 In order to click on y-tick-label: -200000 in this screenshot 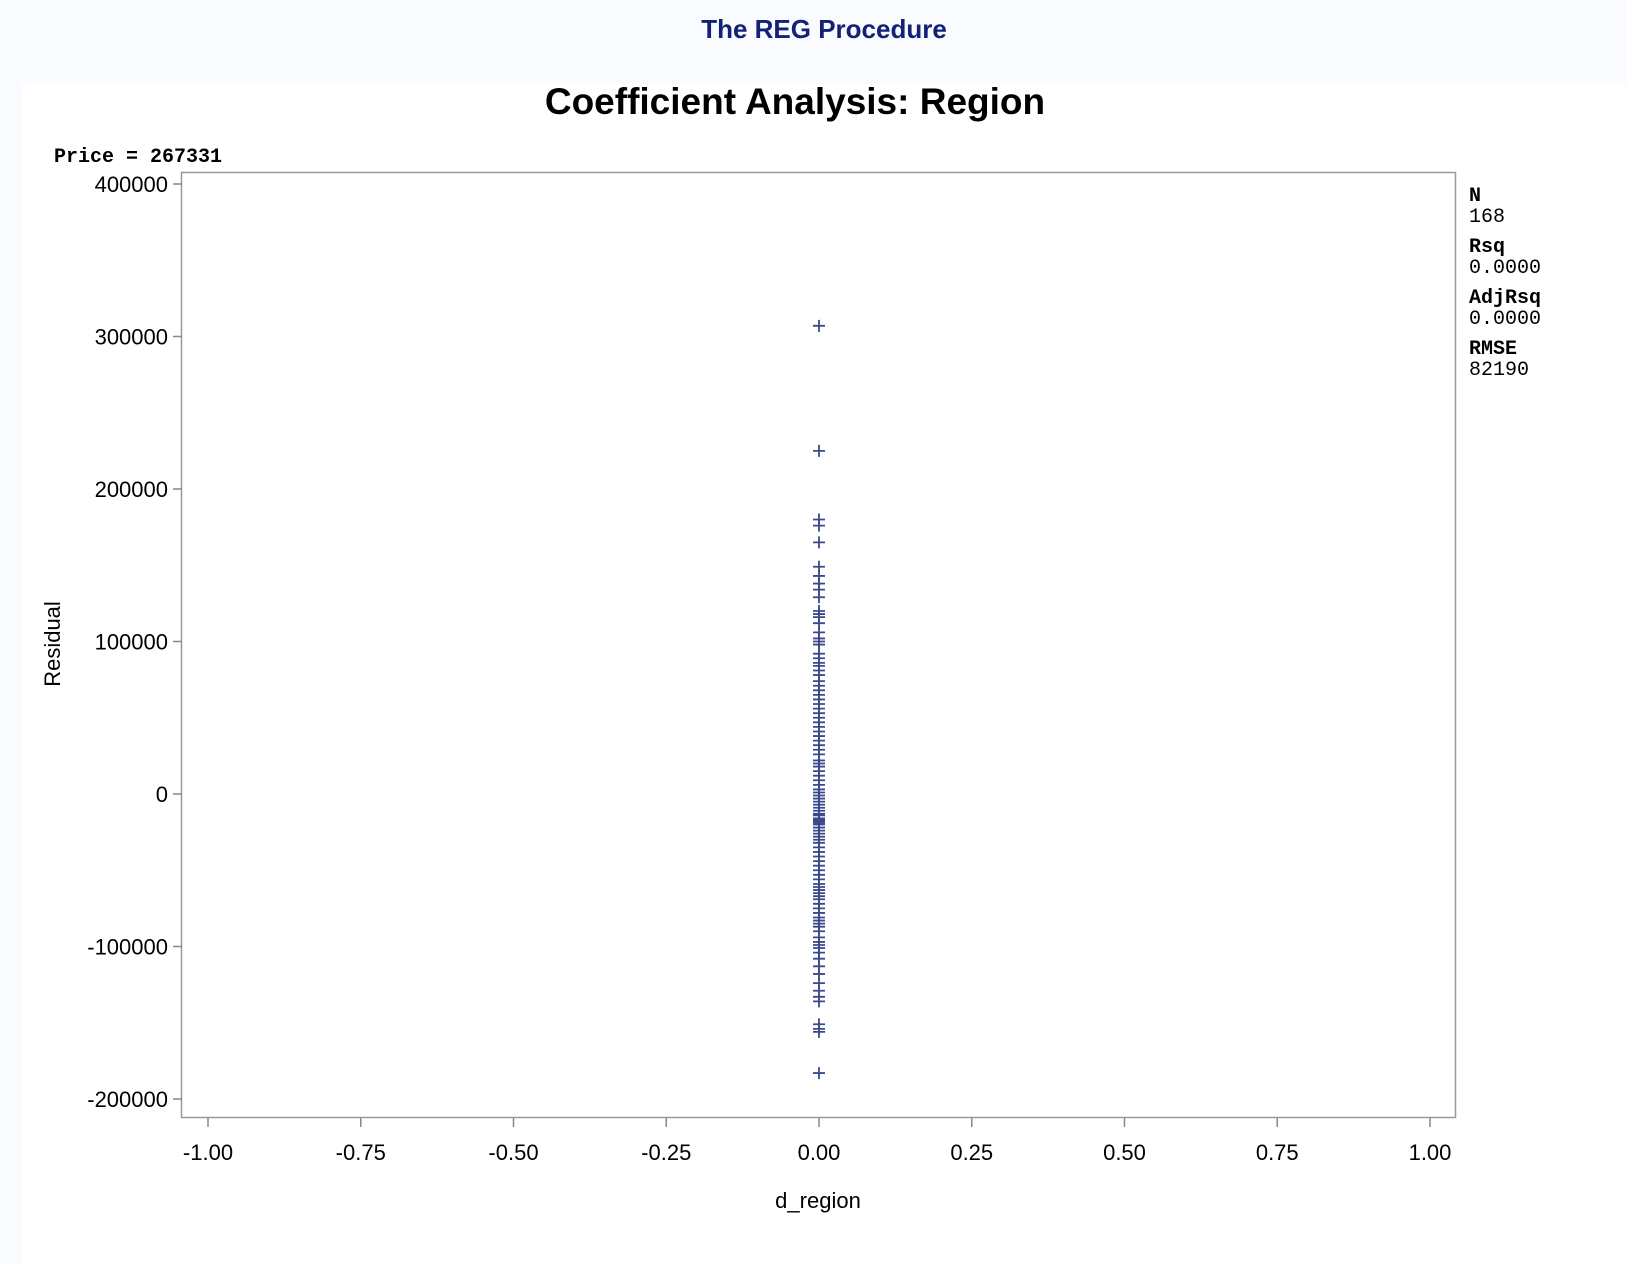, I will do `click(127, 1099)`.